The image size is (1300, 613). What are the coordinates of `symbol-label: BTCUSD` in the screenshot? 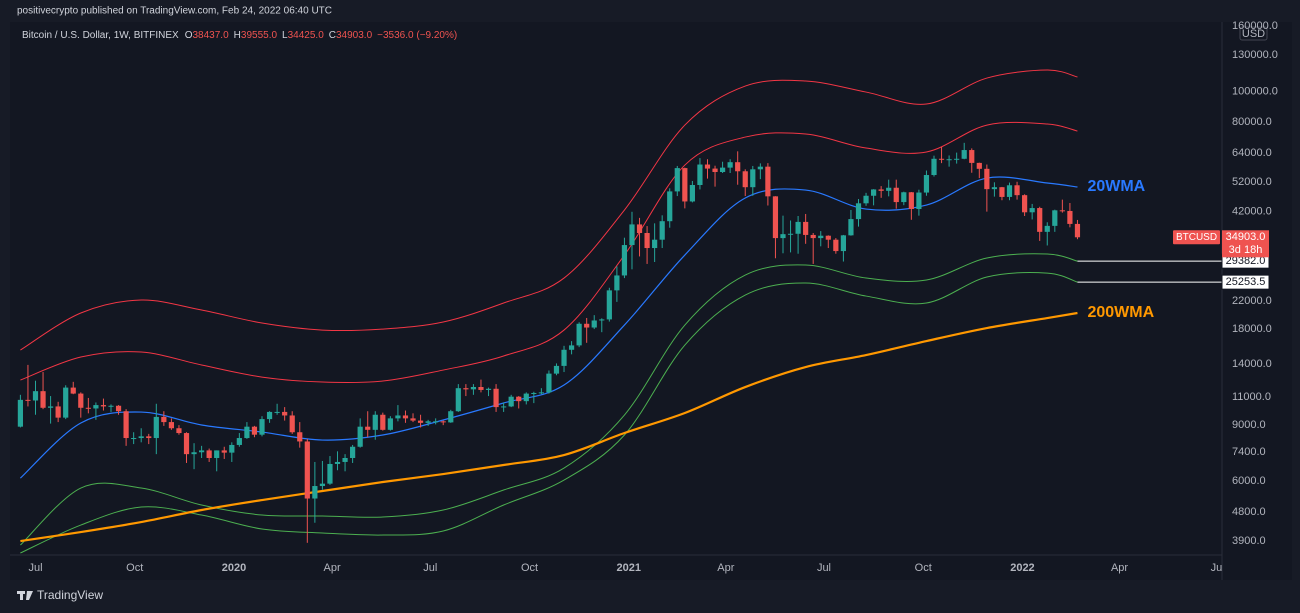 It's located at (1196, 237).